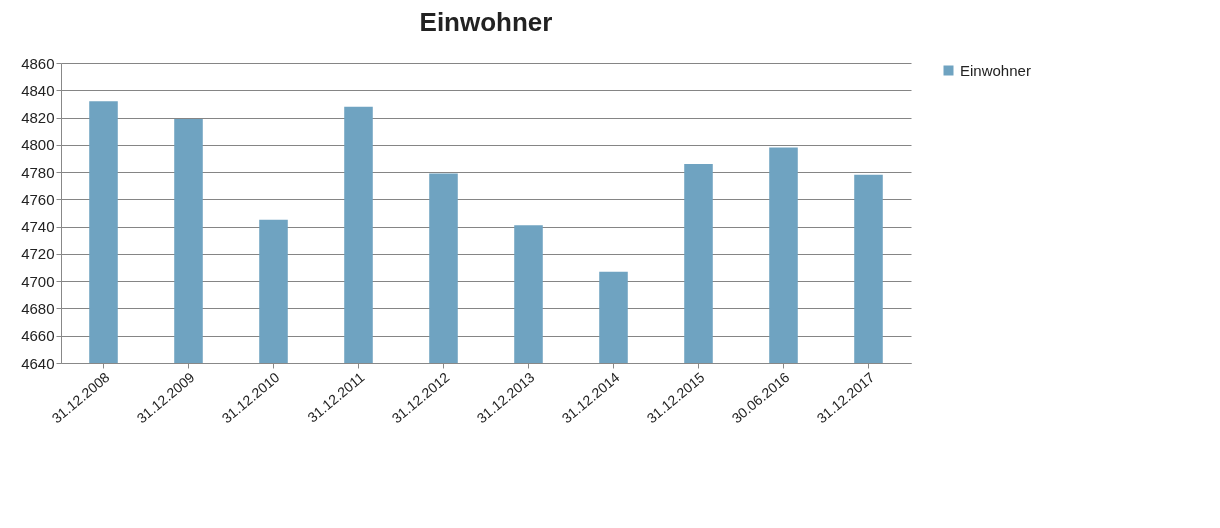 This screenshot has width=1220, height=528. Describe the element at coordinates (38, 336) in the screenshot. I see `y-tick-label: 4660` at that location.